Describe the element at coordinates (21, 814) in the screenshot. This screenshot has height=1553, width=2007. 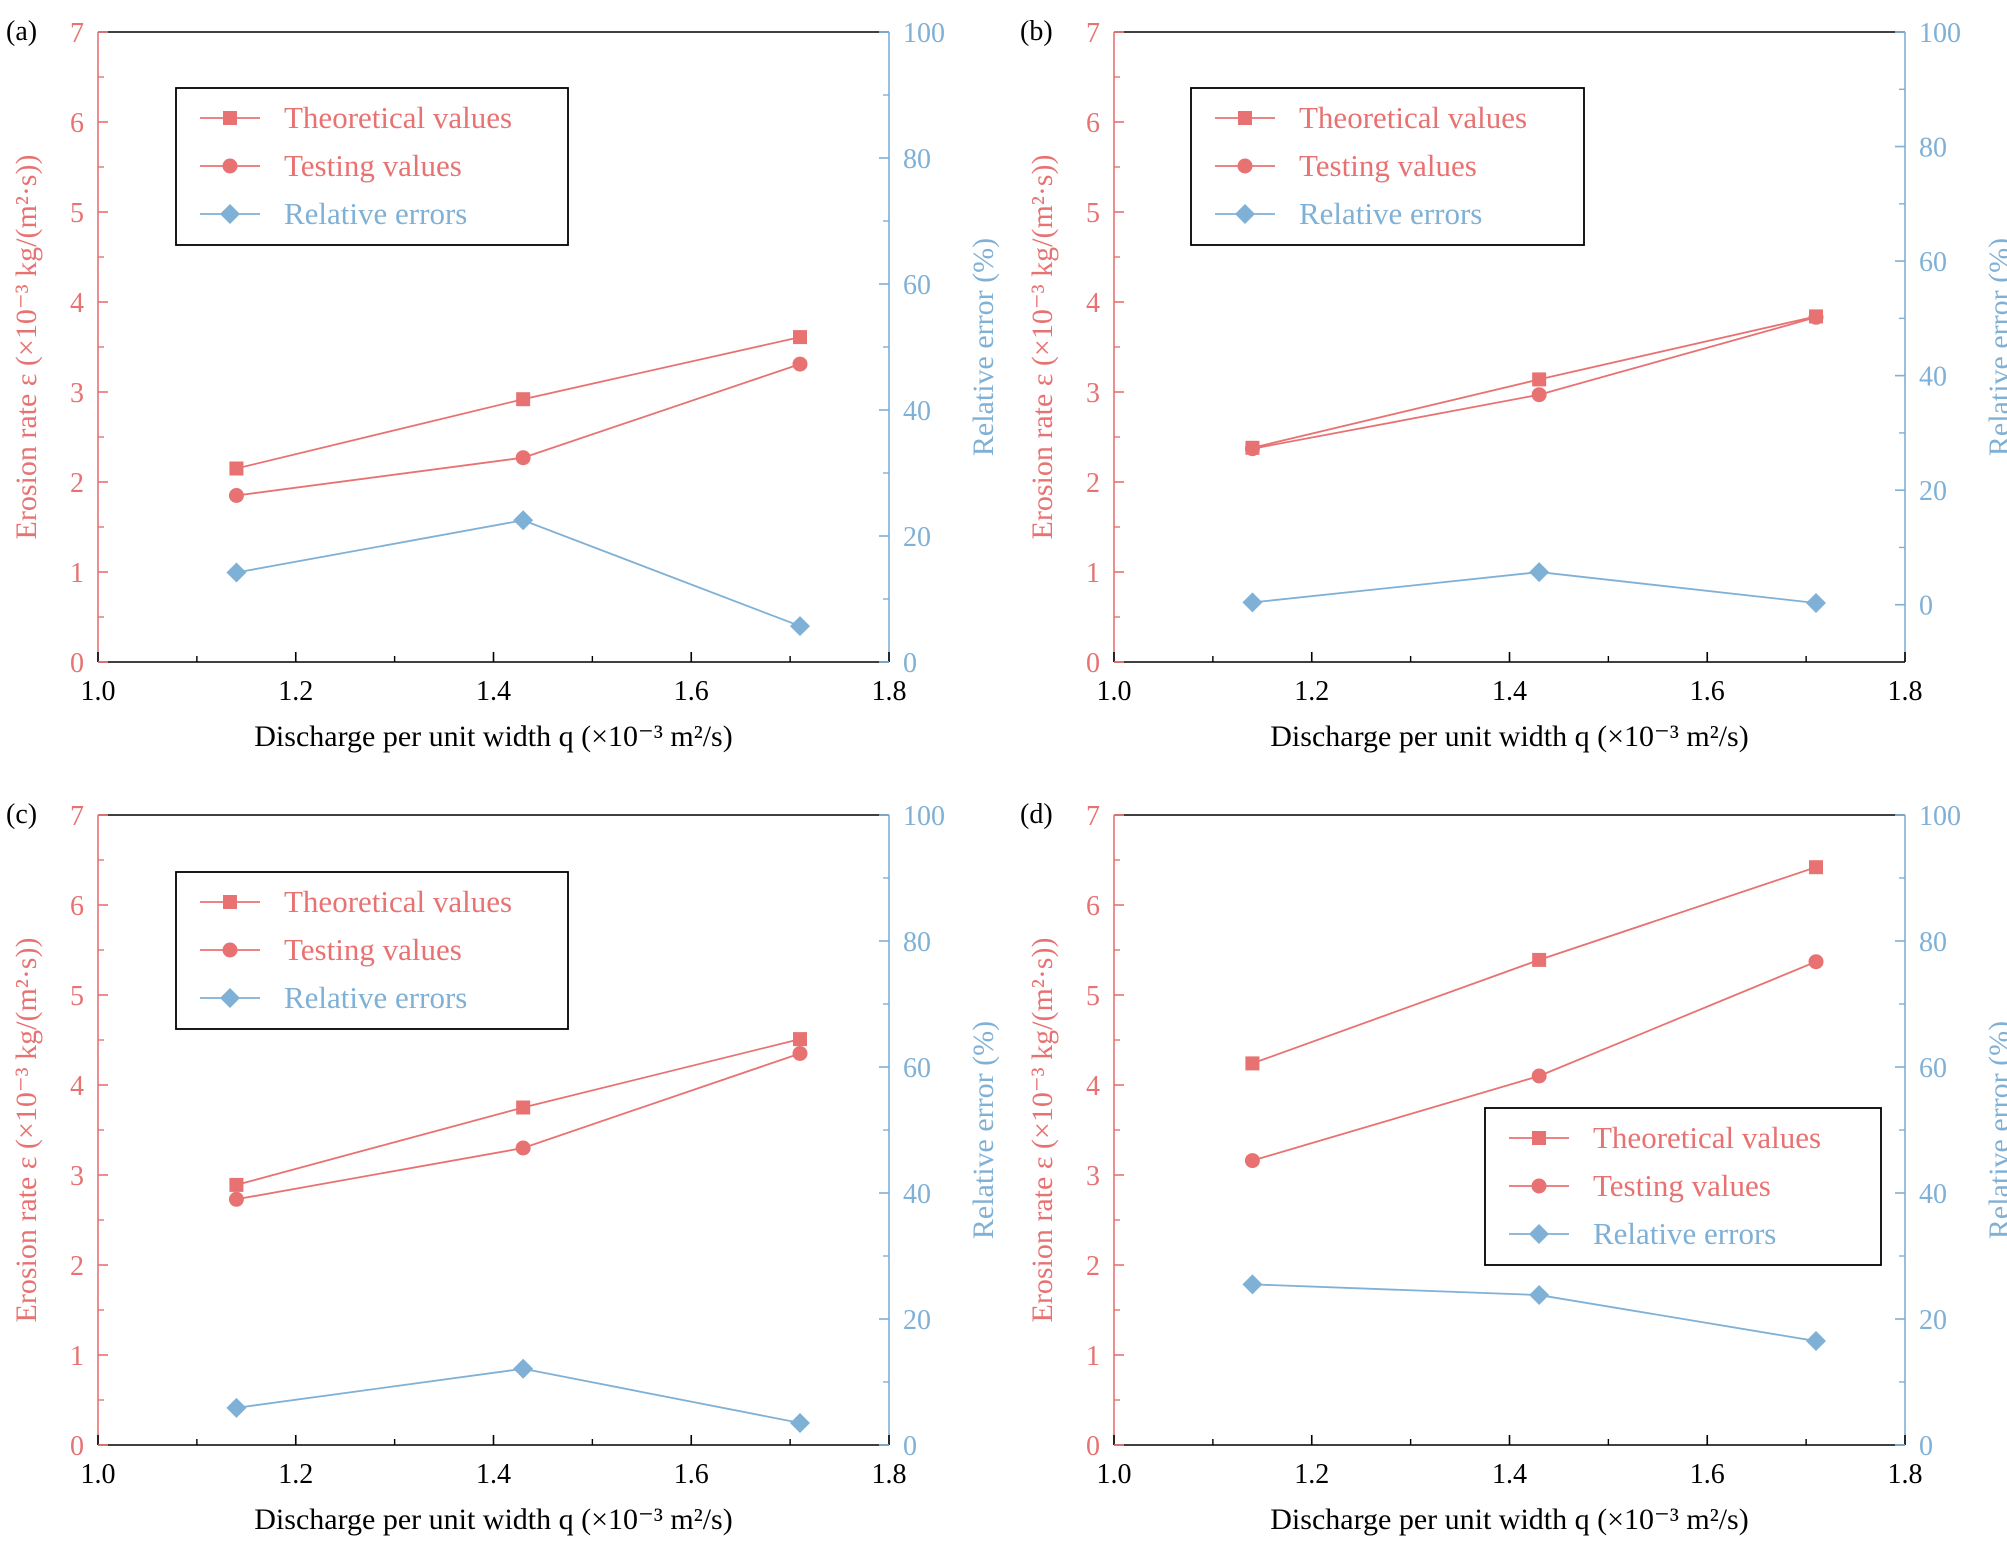
I see `panel-label: (c)` at that location.